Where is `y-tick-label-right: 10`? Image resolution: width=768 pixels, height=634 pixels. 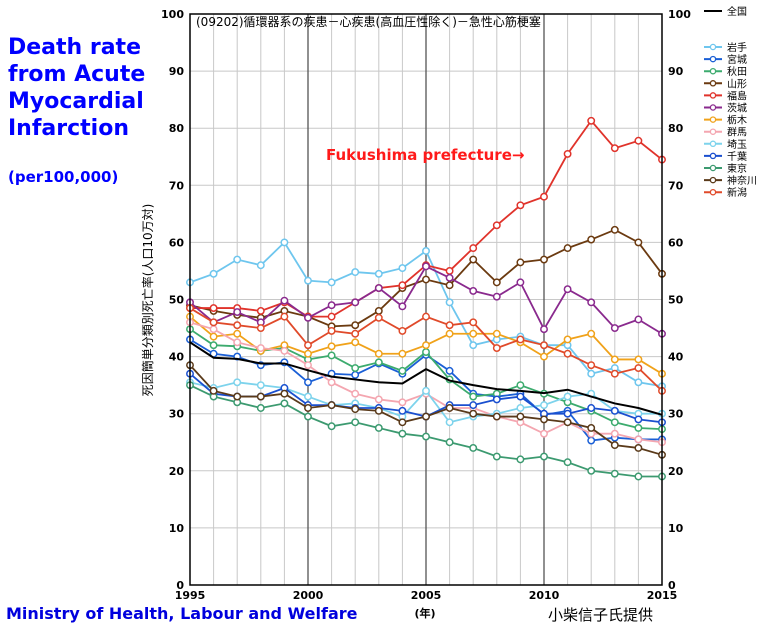
y-tick-label-right: 10 is located at coordinates (676, 528).